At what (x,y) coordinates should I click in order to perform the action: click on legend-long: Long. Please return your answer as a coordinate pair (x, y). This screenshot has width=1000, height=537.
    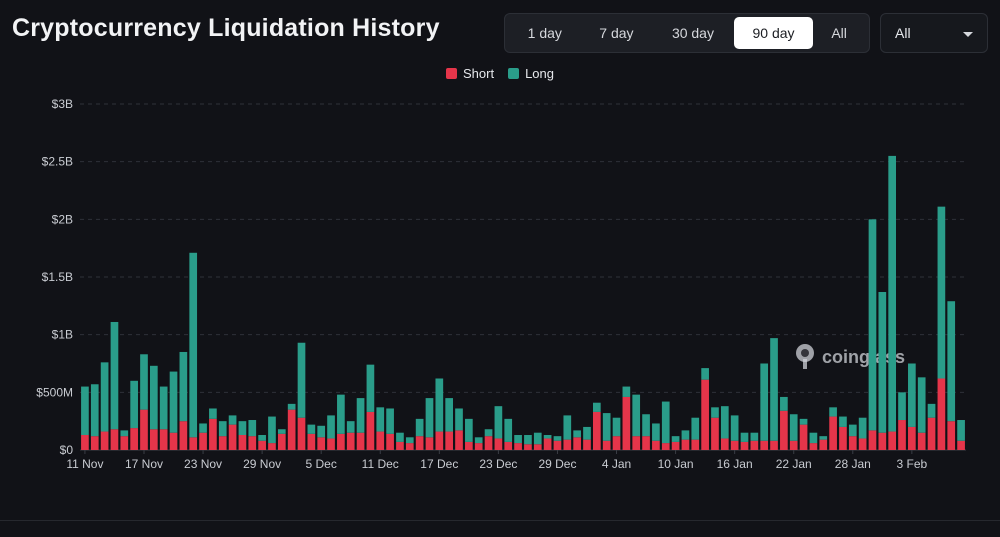
    Looking at the image, I should click on (531, 73).